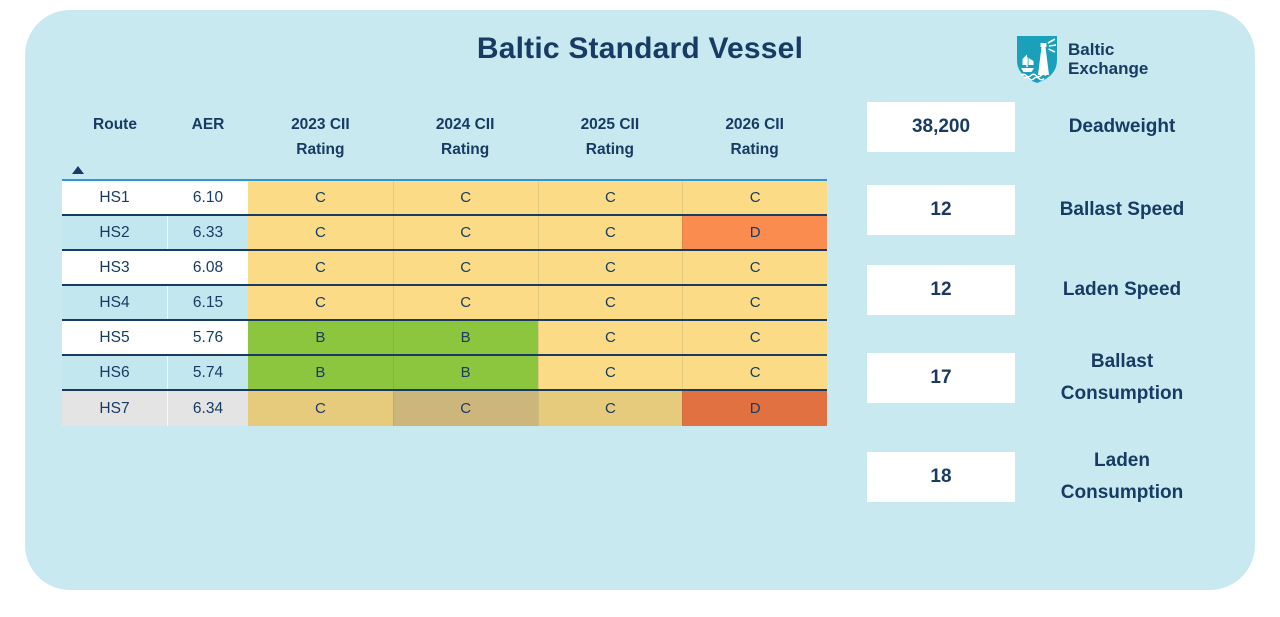  I want to click on route-cell: HS2, so click(115, 232).